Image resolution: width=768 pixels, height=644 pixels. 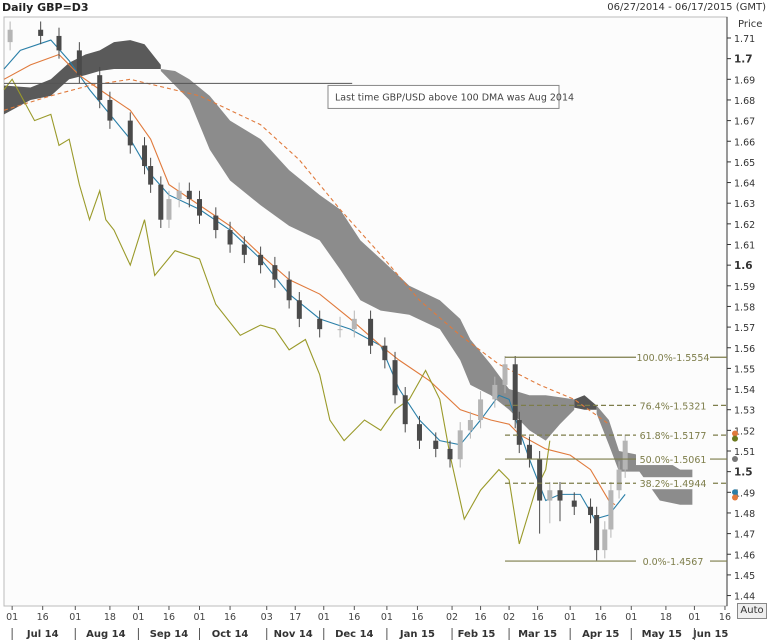 What do you see at coordinates (686, 7) in the screenshot?
I see `date-range: 06/27/2014 - 06/17/2015 (GMT)` at bounding box center [686, 7].